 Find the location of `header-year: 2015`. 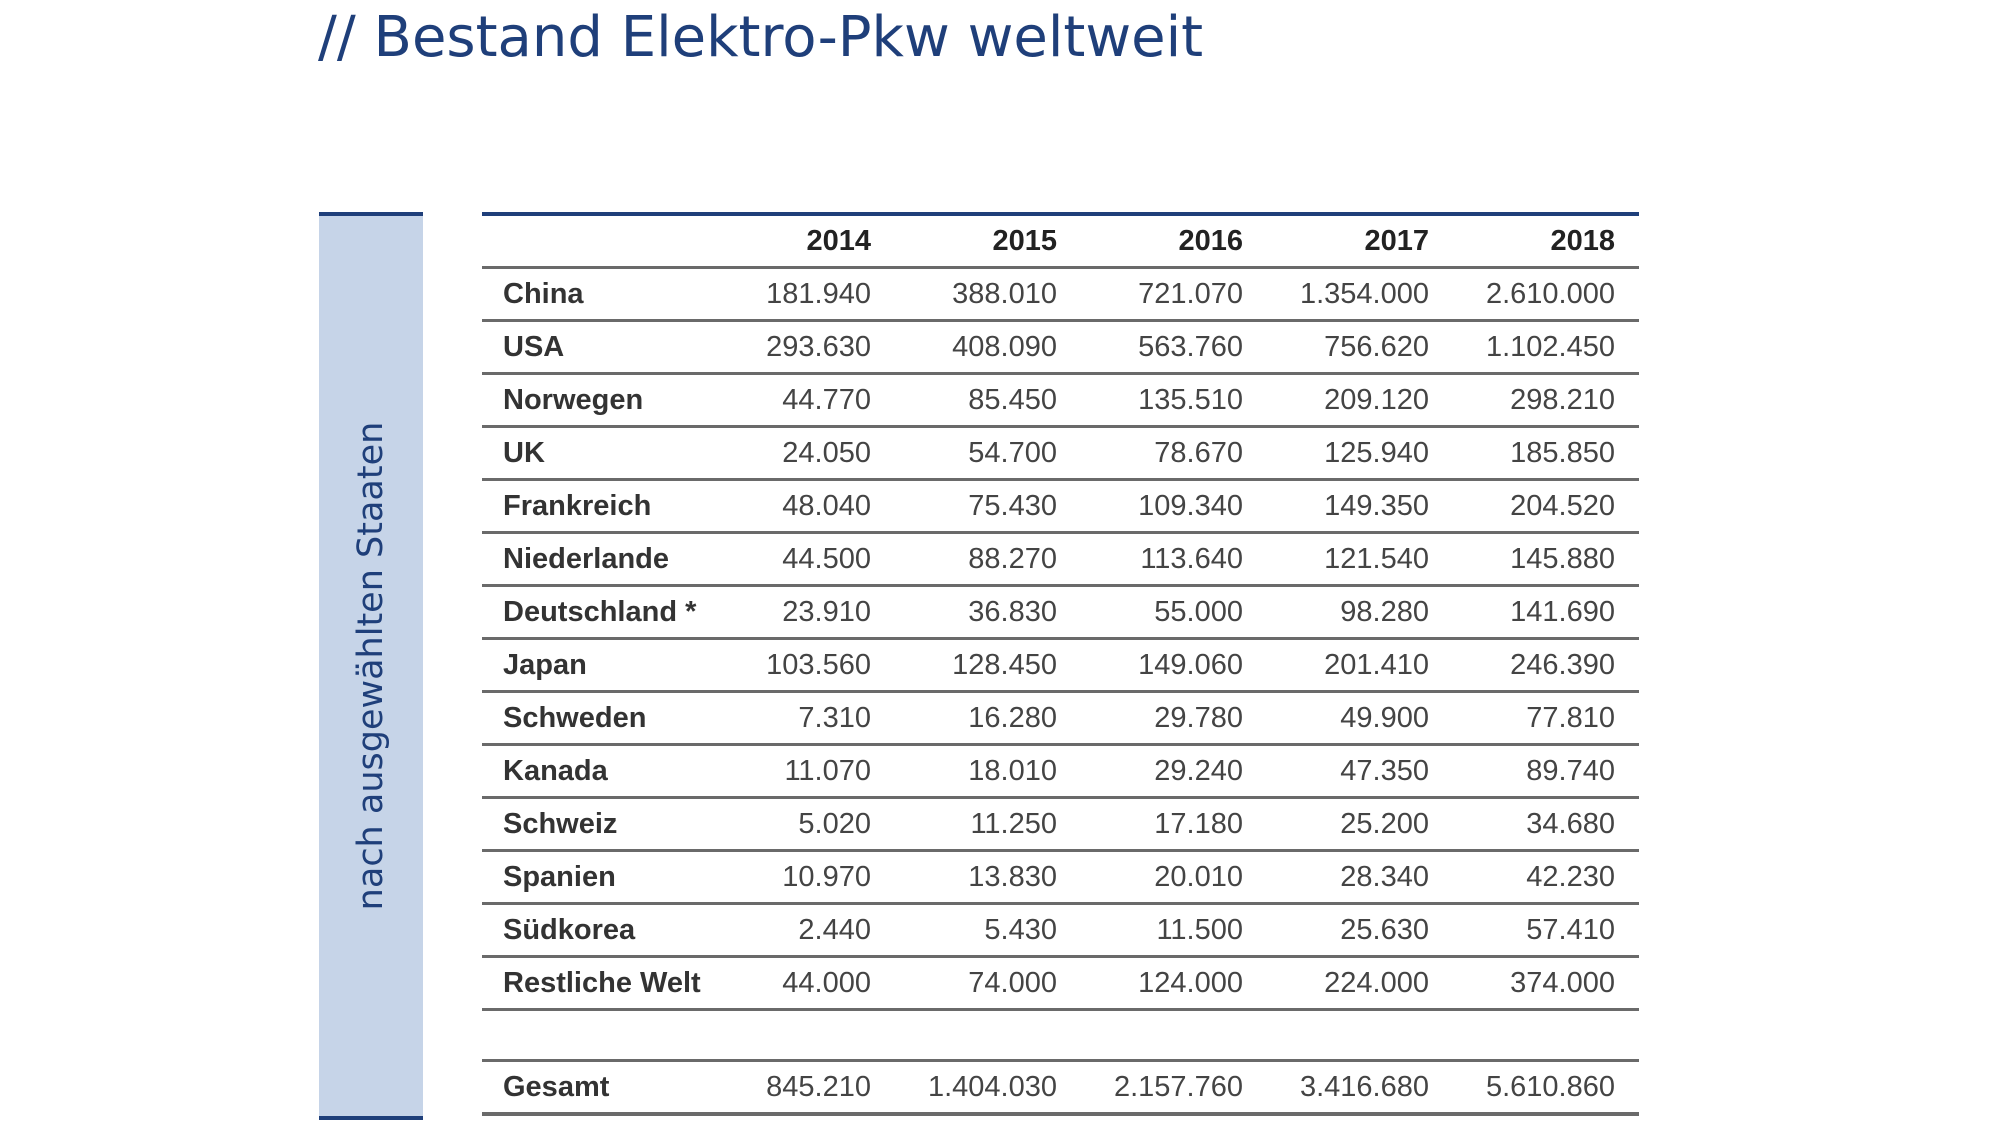

header-year: 2015 is located at coordinates (1024, 240).